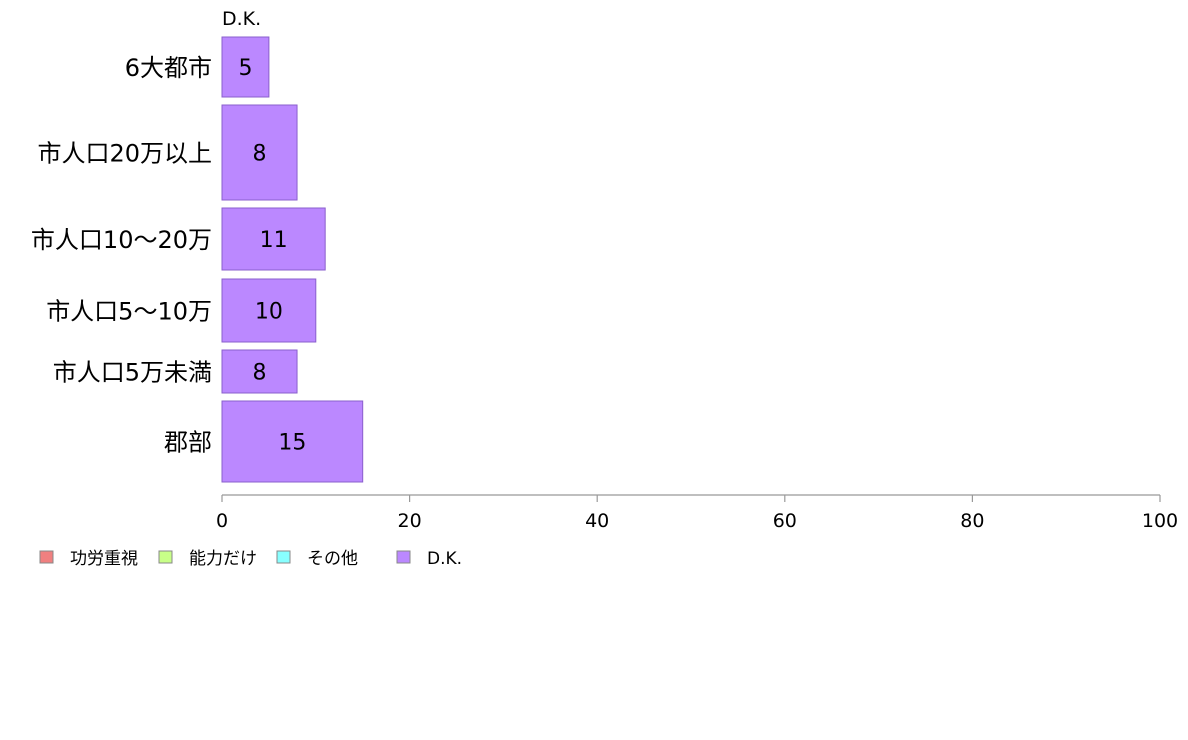 Image resolution: width=1188 pixels, height=740 pixels. I want to click on legend-label: D.K., so click(444, 559).